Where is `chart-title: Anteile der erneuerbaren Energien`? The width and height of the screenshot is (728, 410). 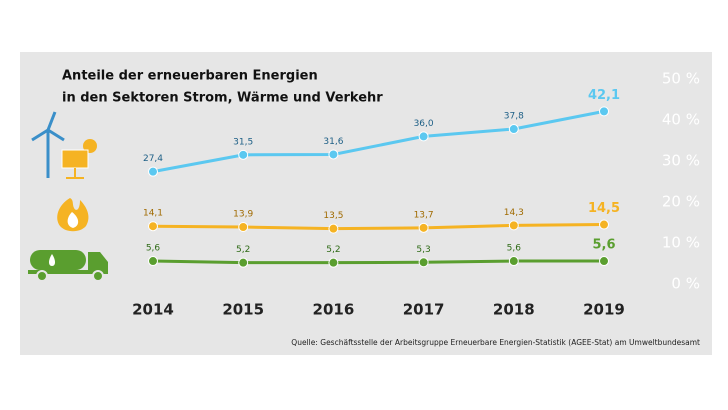 chart-title: Anteile der erneuerbaren Energien is located at coordinates (190, 76).